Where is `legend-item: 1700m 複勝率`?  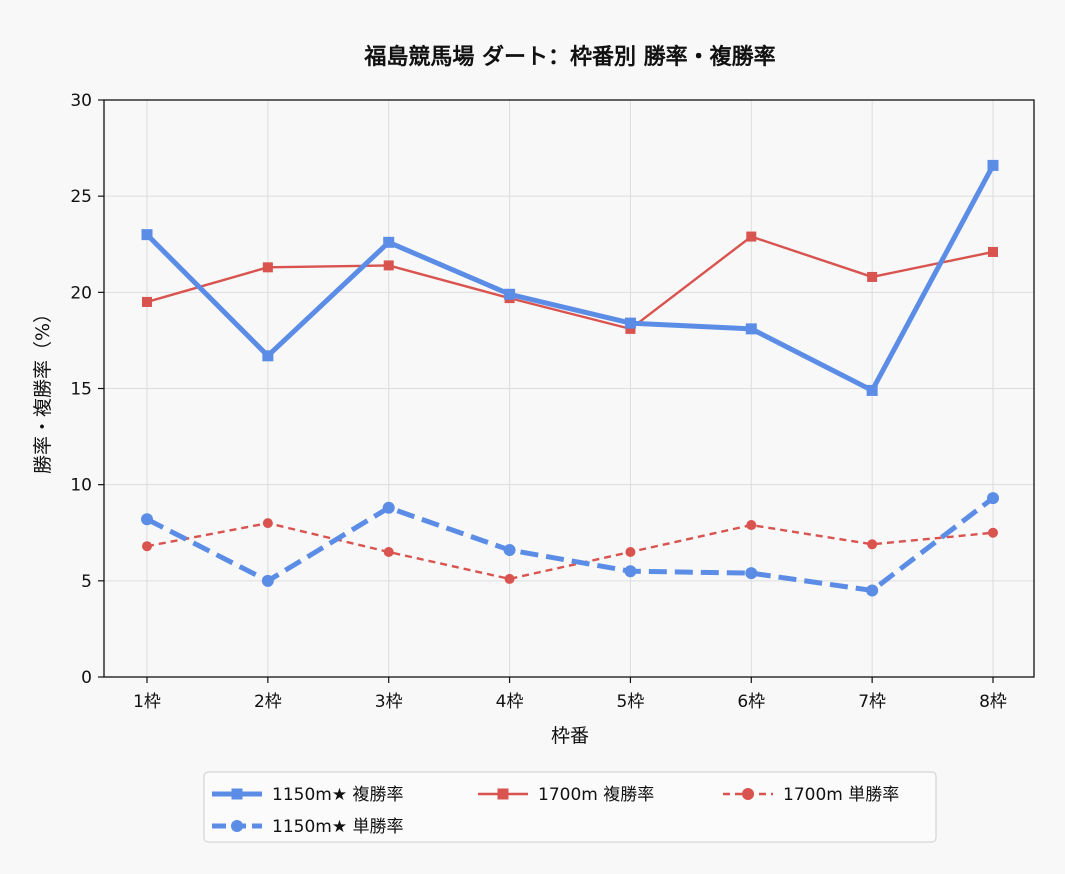
legend-item: 1700m 複勝率 is located at coordinates (566, 795).